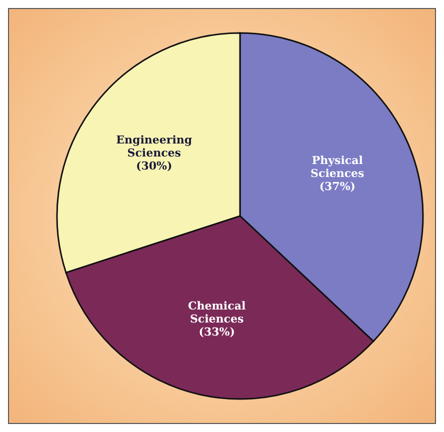 The height and width of the screenshot is (432, 444). What do you see at coordinates (154, 165) in the screenshot?
I see `data-label: (30%)` at bounding box center [154, 165].